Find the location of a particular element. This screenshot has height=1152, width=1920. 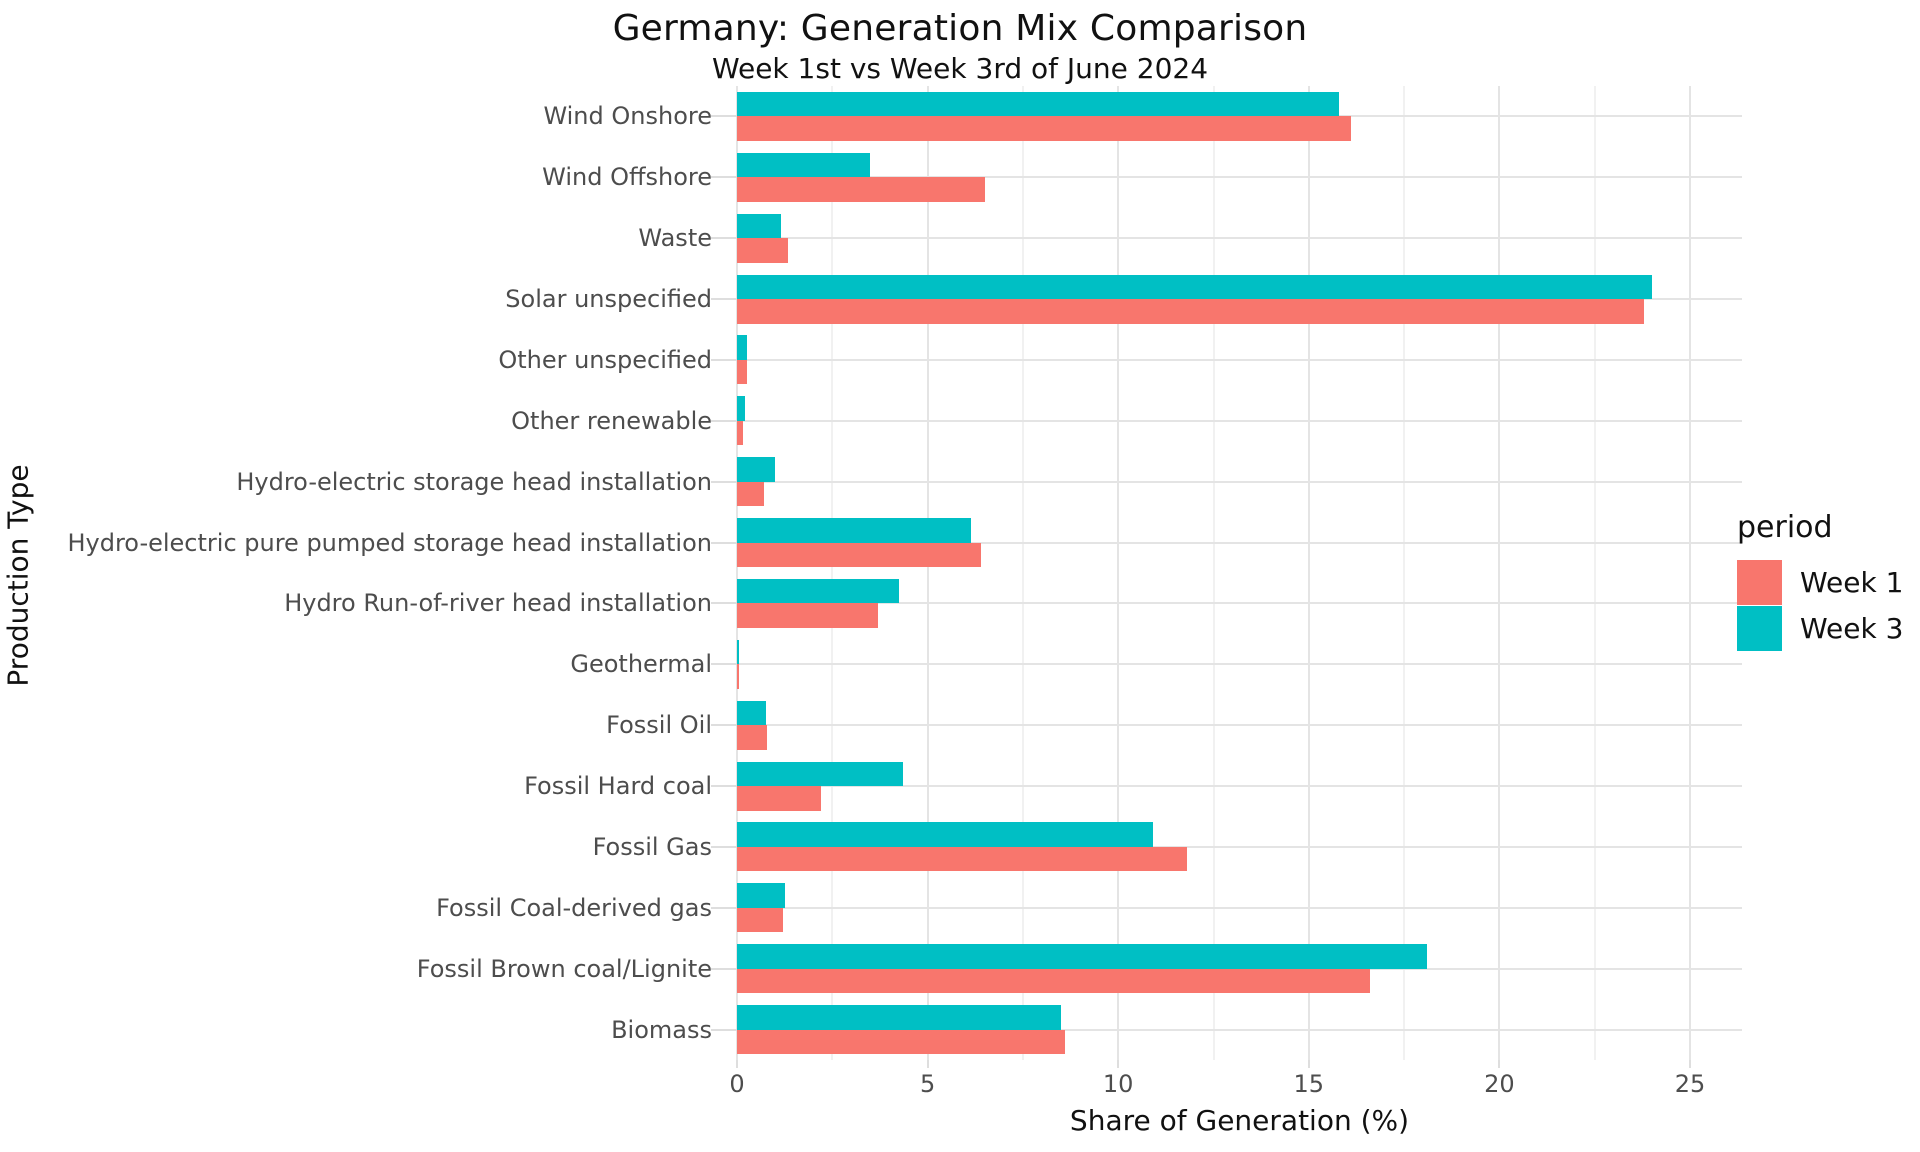

x-axis-tick-label: 20 is located at coordinates (1499, 1084).